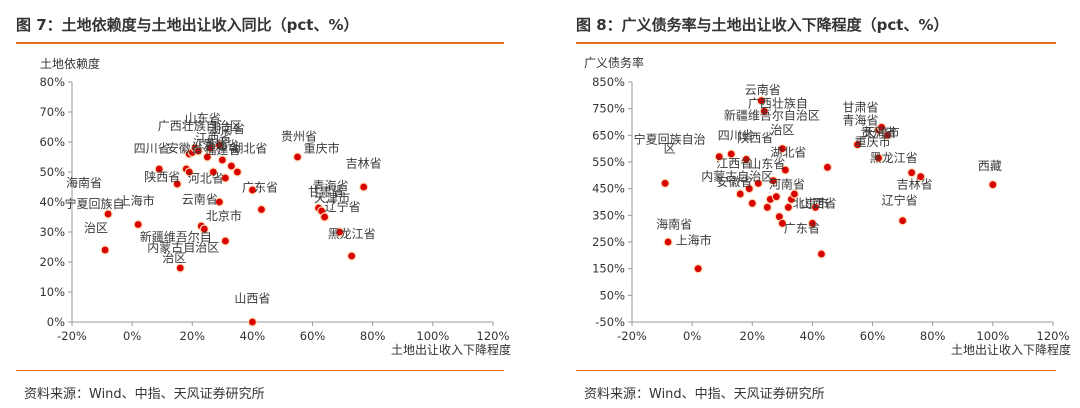  I want to click on y-axis-title: 广义债务率, so click(614, 62).